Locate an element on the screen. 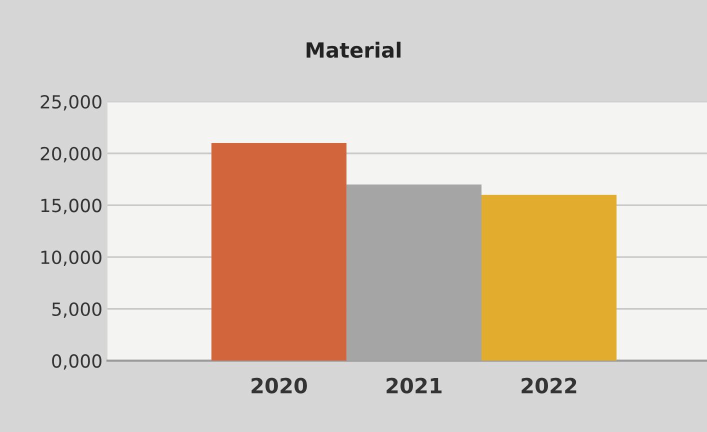  x-tick-label: 2021 is located at coordinates (414, 386).